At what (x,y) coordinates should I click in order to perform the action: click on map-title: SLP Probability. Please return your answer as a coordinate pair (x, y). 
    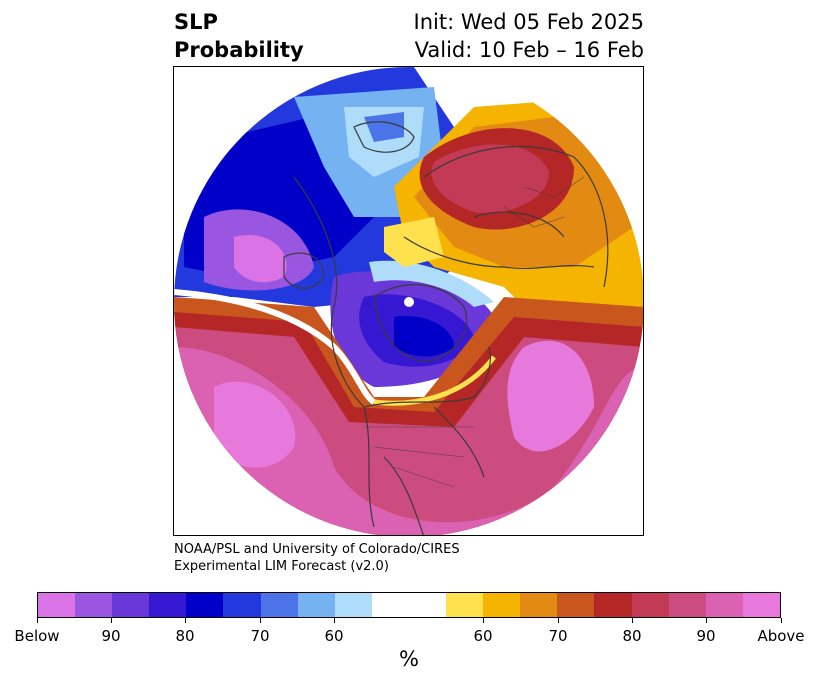
    Looking at the image, I should click on (239, 36).